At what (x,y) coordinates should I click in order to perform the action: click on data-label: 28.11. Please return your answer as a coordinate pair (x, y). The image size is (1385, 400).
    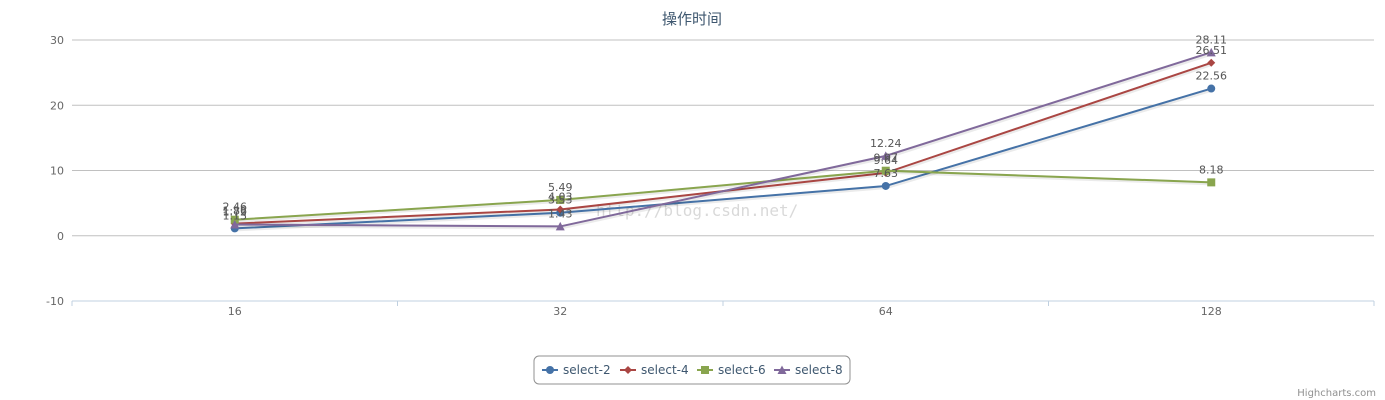
    Looking at the image, I should click on (1212, 39).